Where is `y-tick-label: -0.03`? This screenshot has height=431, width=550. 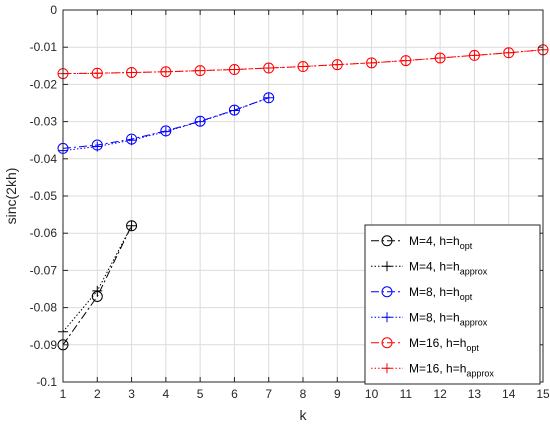 y-tick-label: -0.03 is located at coordinates (44, 122).